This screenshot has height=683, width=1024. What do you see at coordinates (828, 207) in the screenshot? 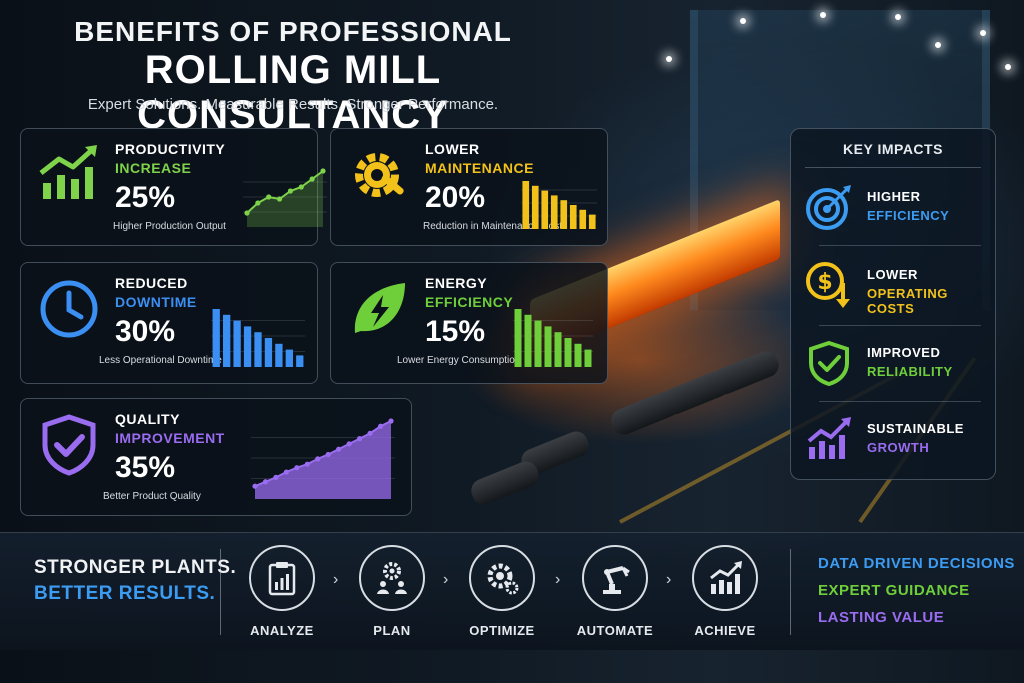
I see `target-icon` at bounding box center [828, 207].